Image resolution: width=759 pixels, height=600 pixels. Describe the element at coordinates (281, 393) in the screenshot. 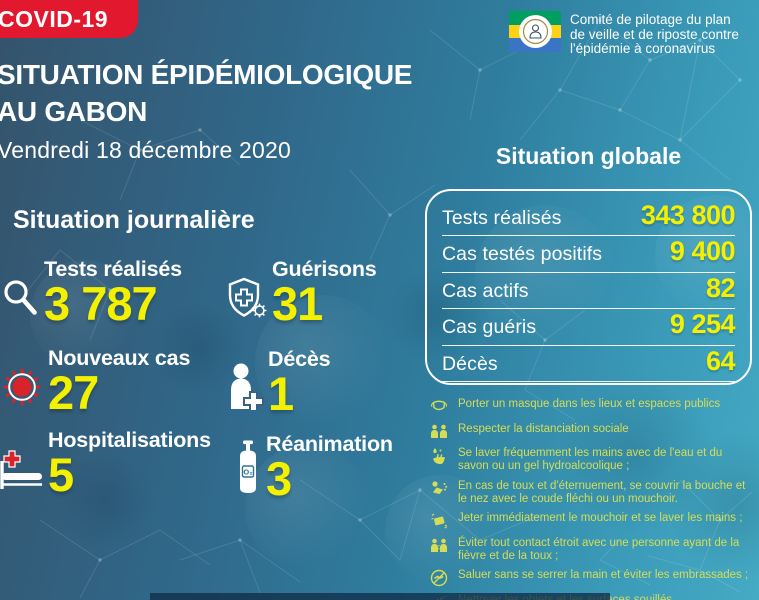

I see `stat-value: 1` at that location.